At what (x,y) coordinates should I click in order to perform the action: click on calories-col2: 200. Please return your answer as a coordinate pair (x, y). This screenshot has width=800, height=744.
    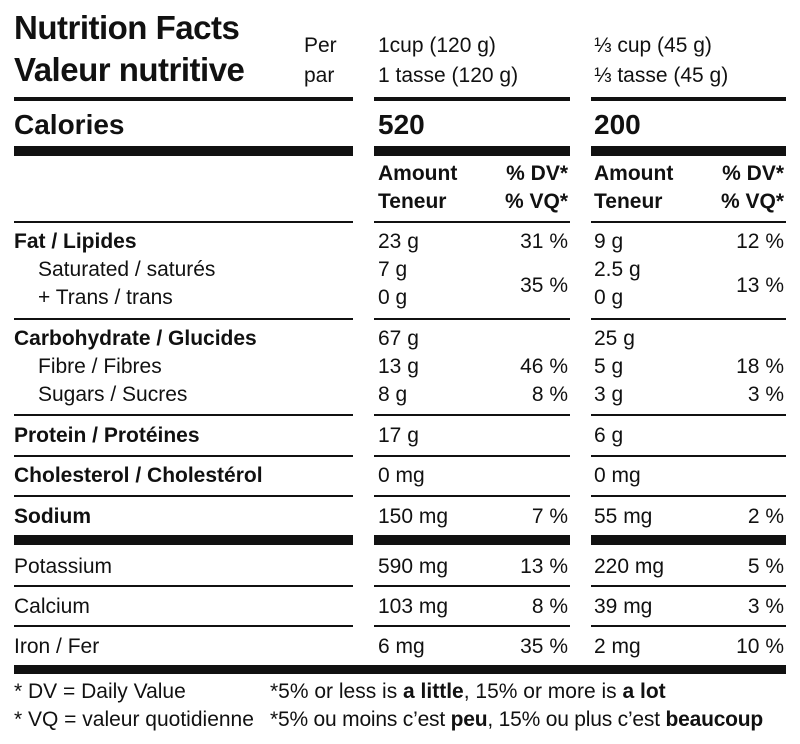
    Looking at the image, I should click on (617, 124).